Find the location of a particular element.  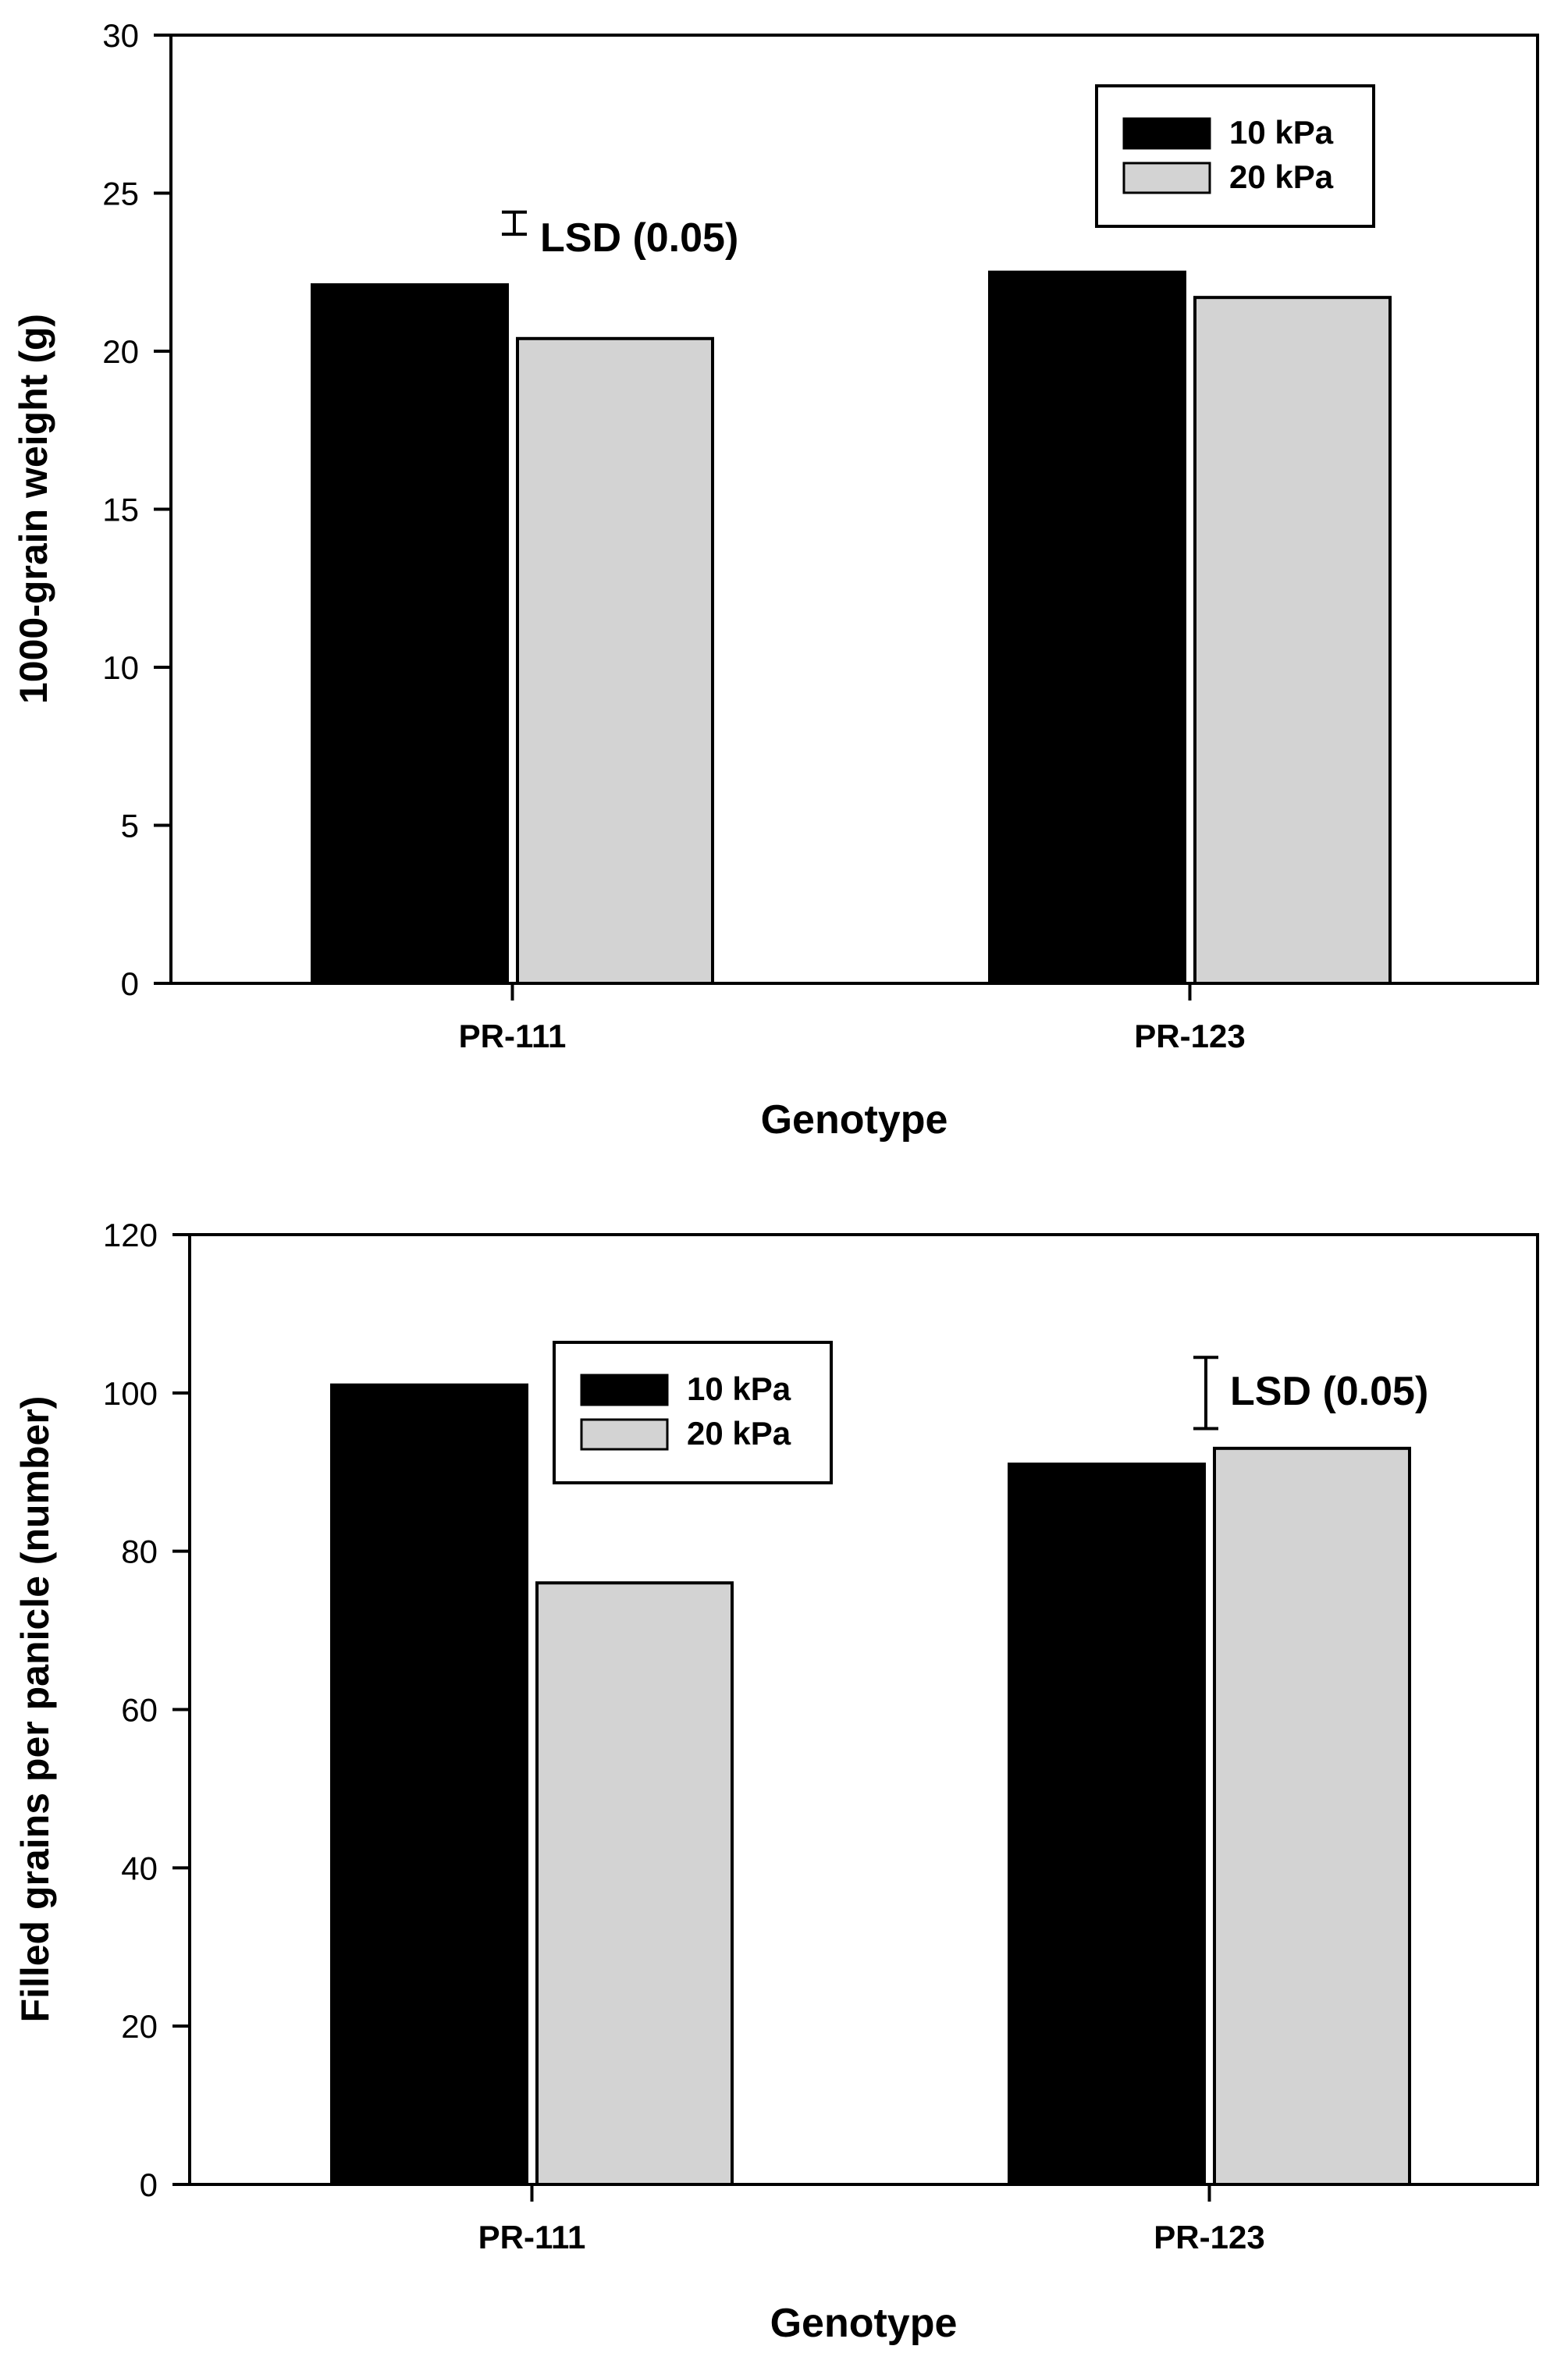

y-tick-label: 60 is located at coordinates (139, 1710).